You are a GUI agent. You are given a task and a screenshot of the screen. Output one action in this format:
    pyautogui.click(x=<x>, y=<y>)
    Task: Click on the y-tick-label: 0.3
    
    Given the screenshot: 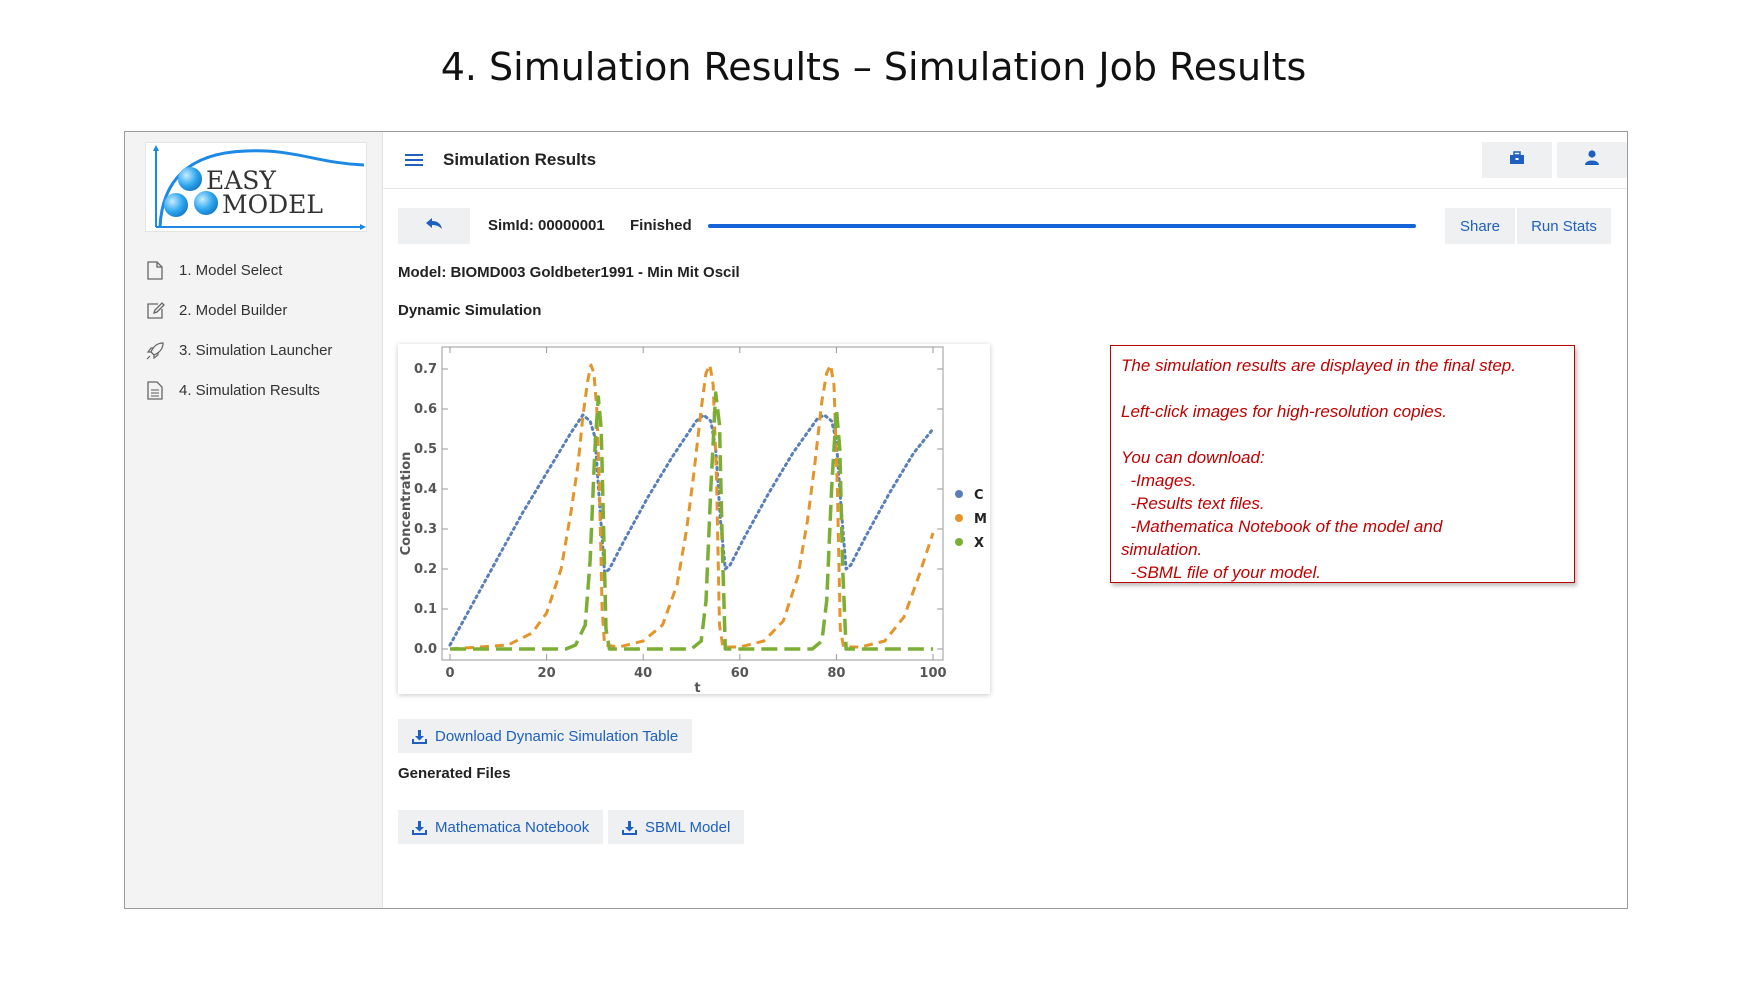 What is the action you would take?
    pyautogui.click(x=425, y=529)
    